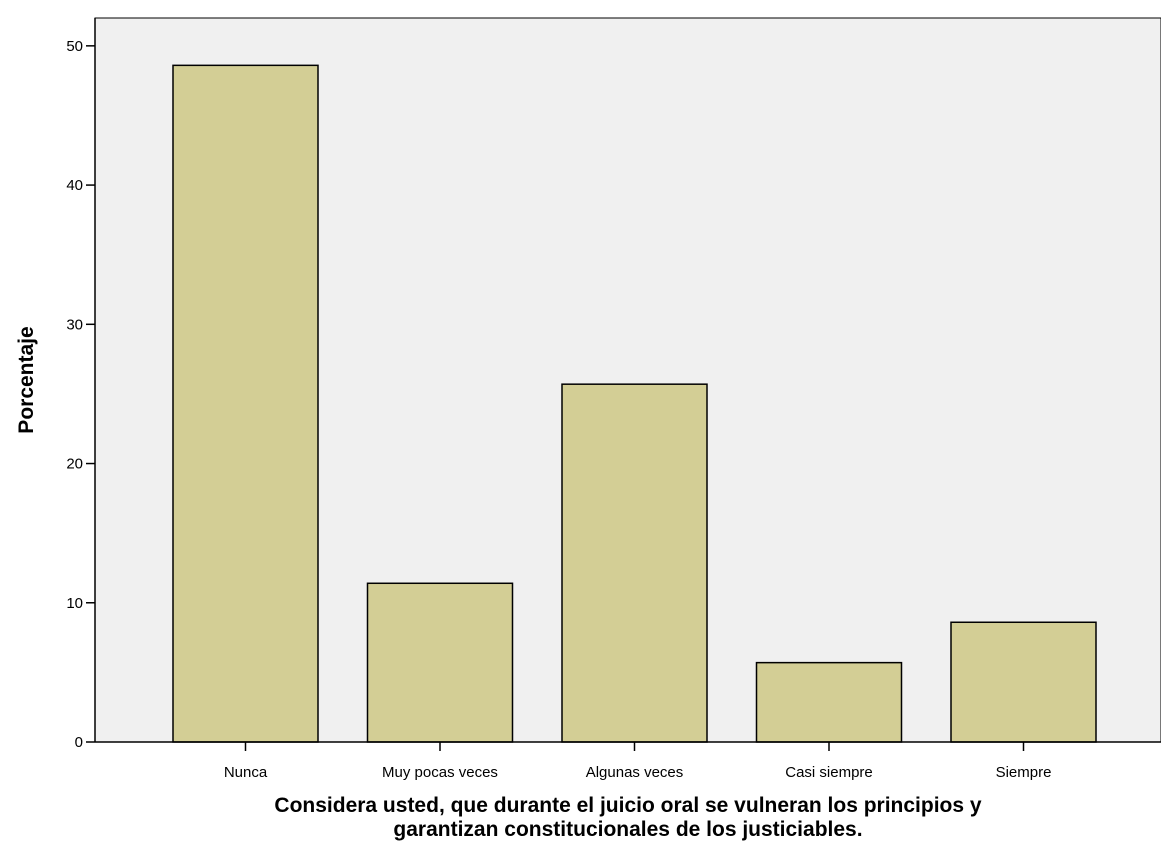 The height and width of the screenshot is (856, 1161). Describe the element at coordinates (246, 772) in the screenshot. I see `x-tick-label-nunca: Nunca` at that location.